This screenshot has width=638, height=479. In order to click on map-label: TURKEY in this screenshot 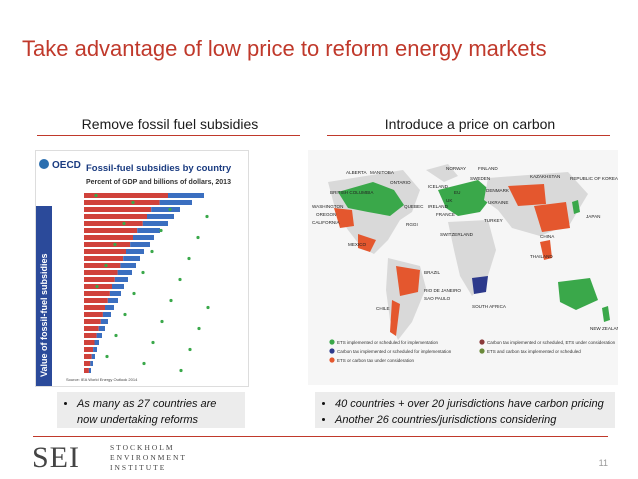, I will do `click(493, 220)`.